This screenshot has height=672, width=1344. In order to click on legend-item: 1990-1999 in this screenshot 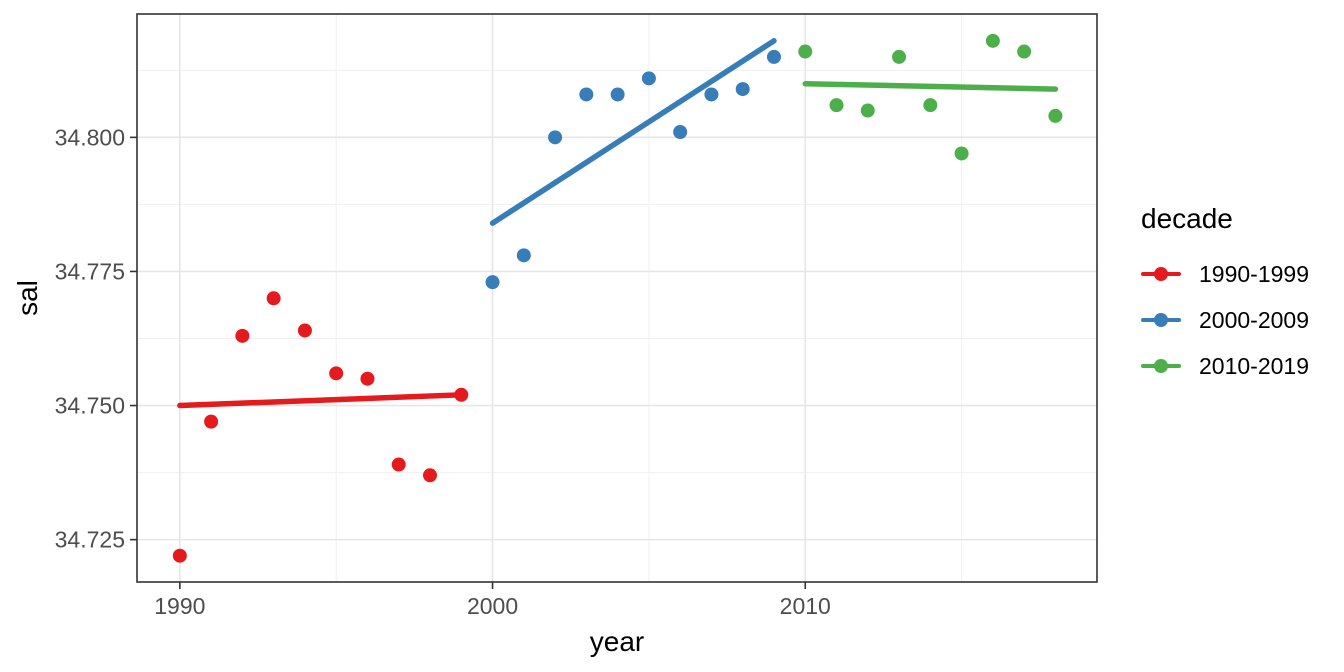, I will do `click(1225, 274)`.